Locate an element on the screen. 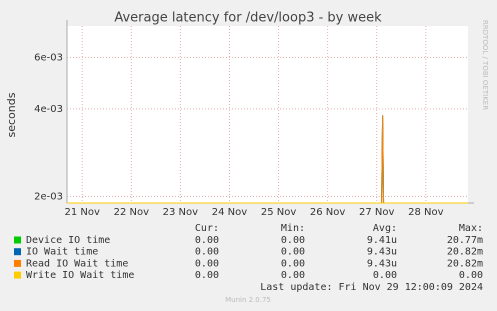 The image size is (497, 311). y-tick-label: 4e-03 is located at coordinates (48, 109).